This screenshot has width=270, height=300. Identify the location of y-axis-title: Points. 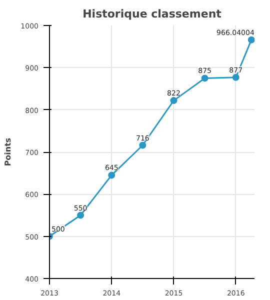
(8, 152).